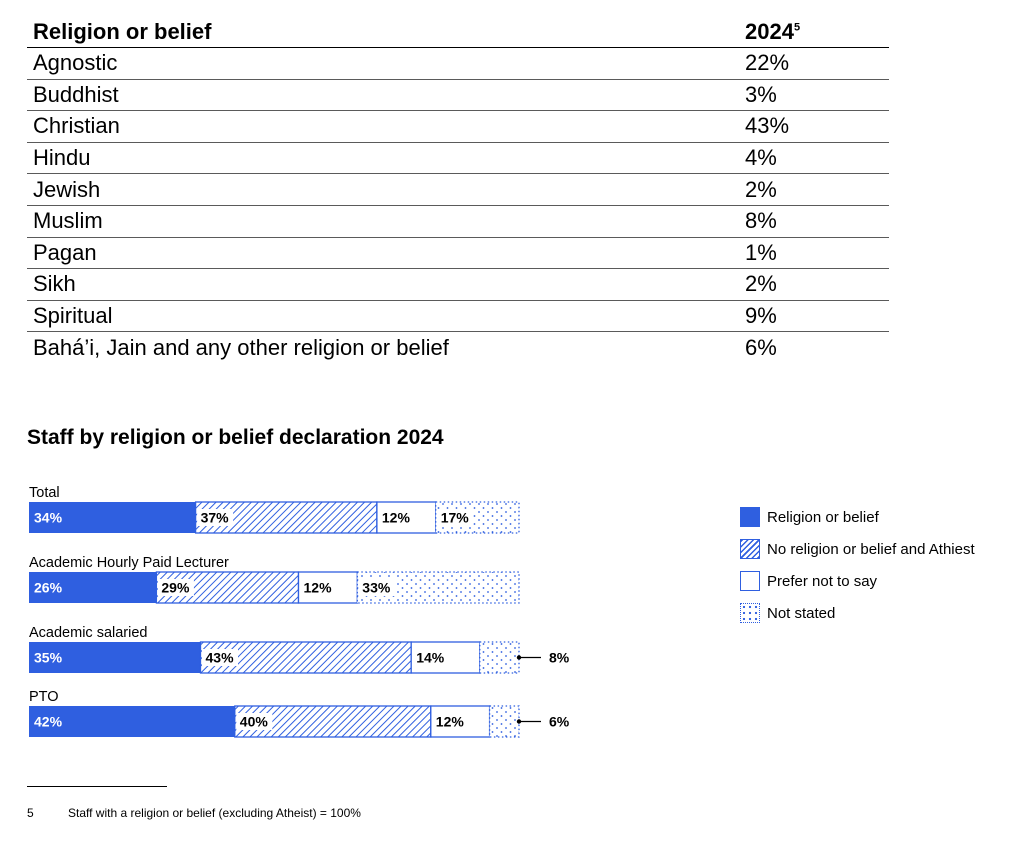 The height and width of the screenshot is (846, 1024). I want to click on table-row: Agnostic 22%, so click(458, 64).